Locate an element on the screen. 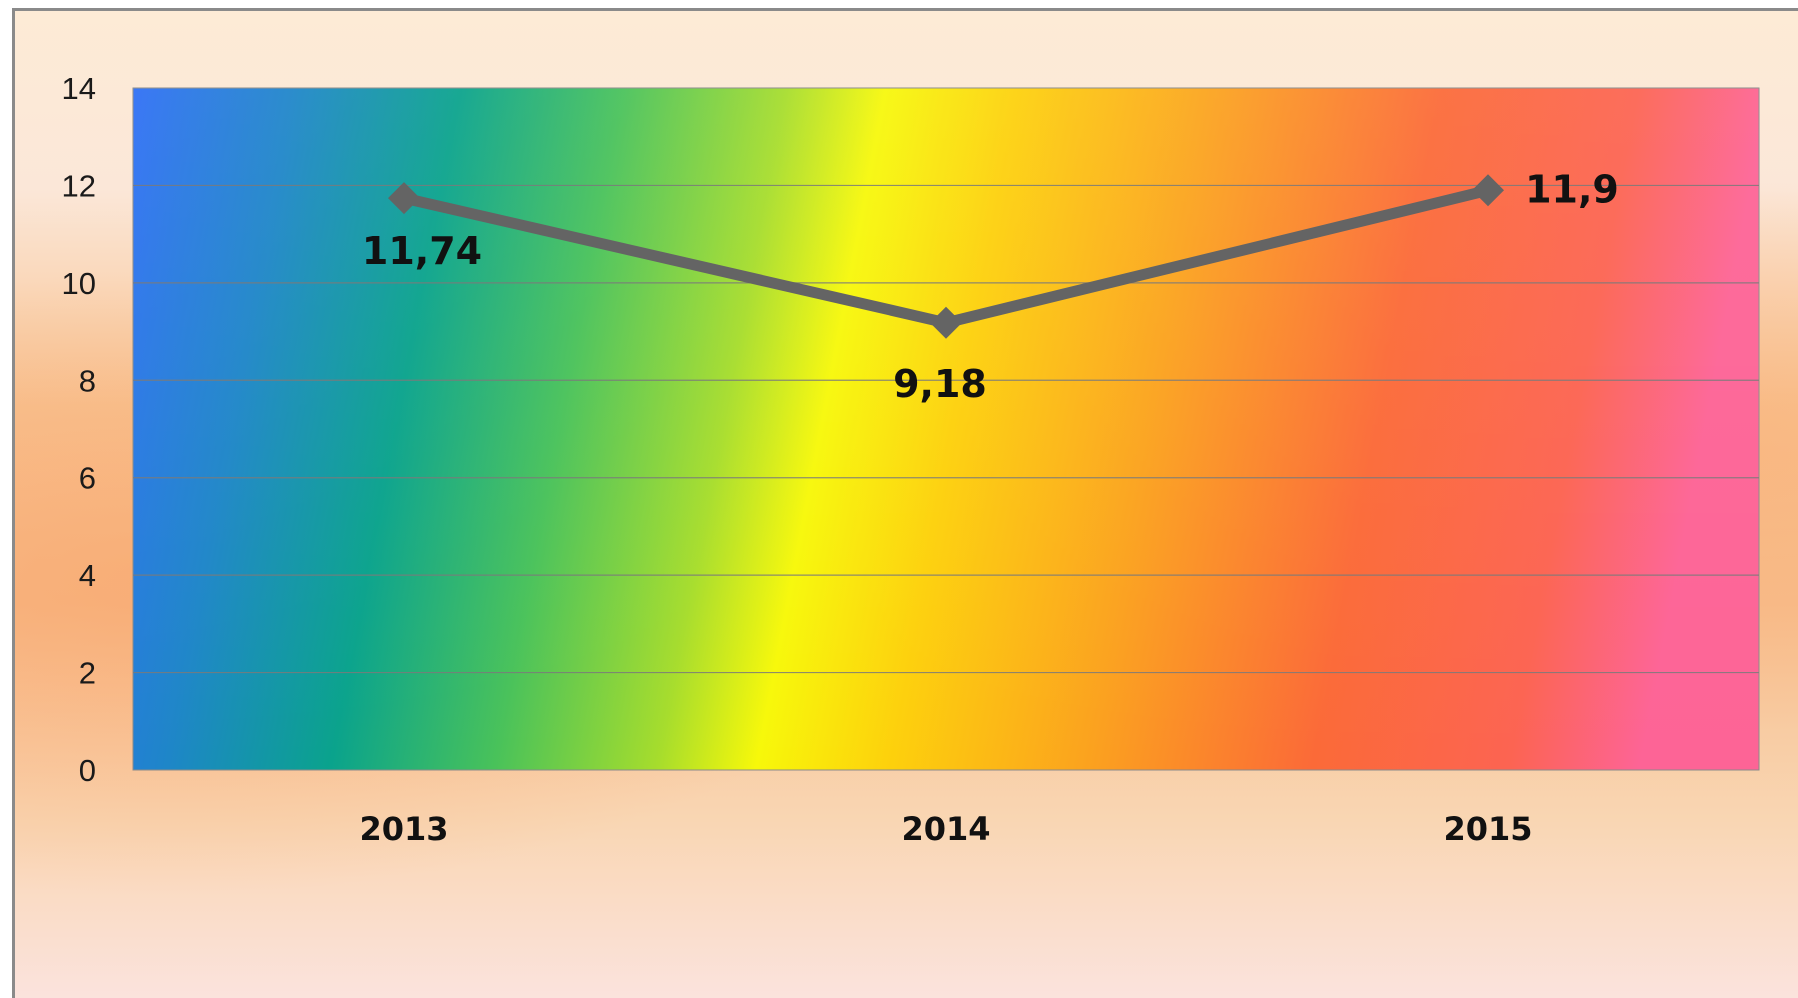 This screenshot has width=1798, height=998. y-tick-label: 14 is located at coordinates (79, 88).